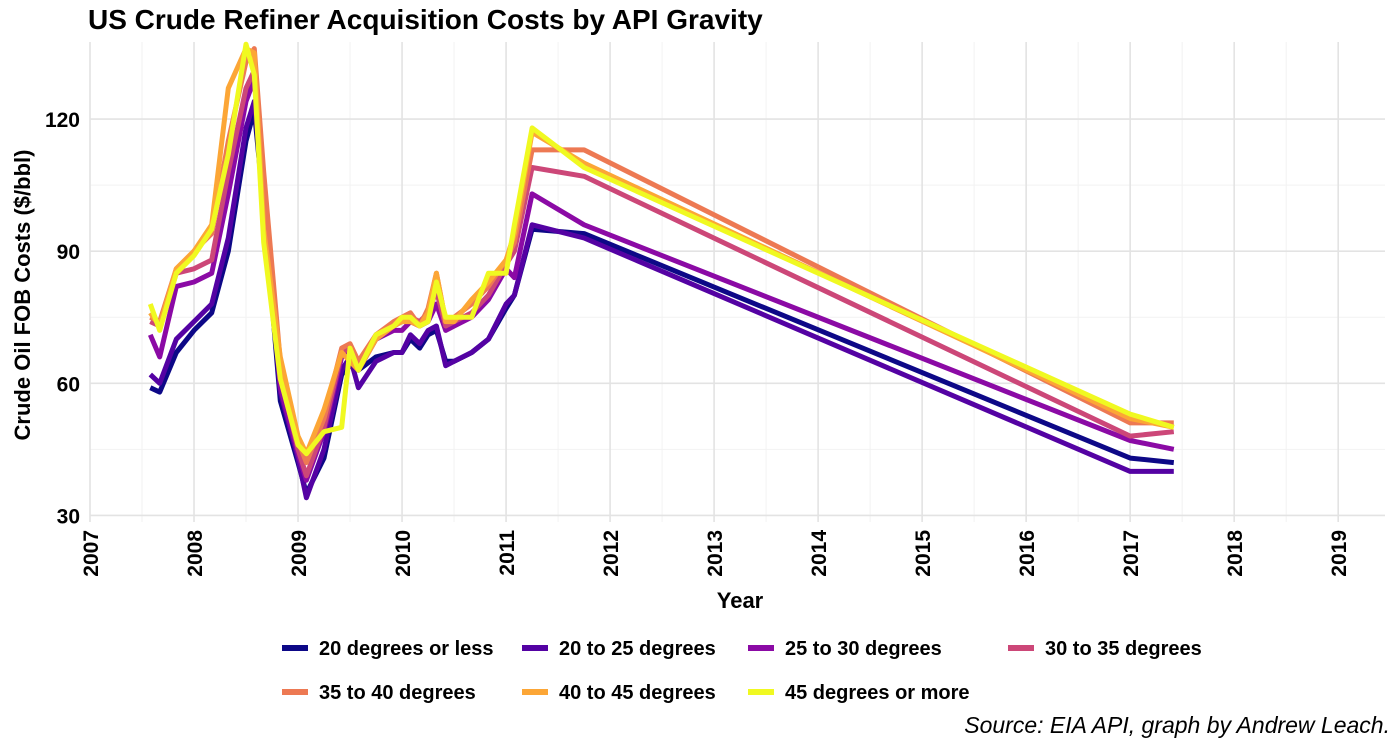  I want to click on x-tick-label: 2013, so click(715, 553).